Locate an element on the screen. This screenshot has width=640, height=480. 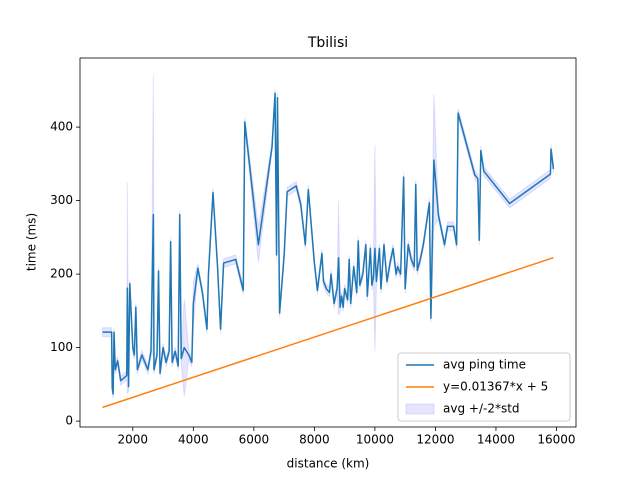
x-tick-label: 16000 is located at coordinates (556, 440).